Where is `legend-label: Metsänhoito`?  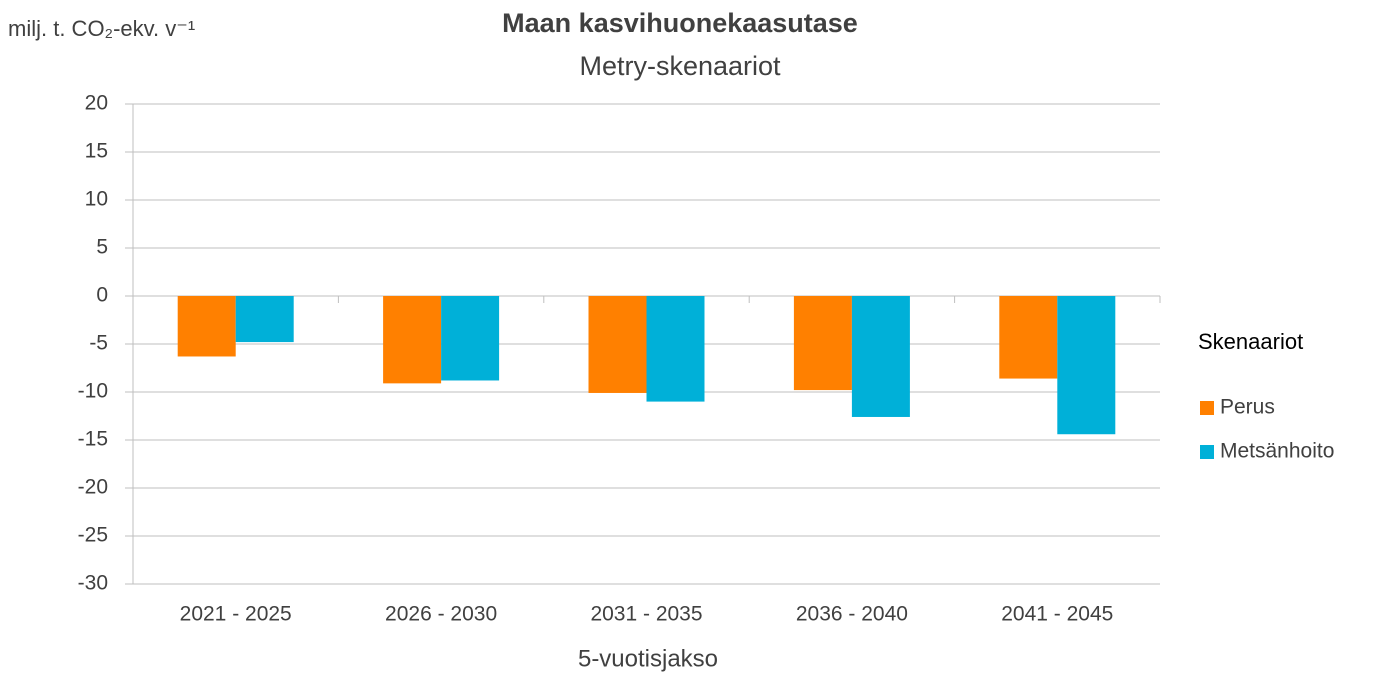
legend-label: Metsänhoito is located at coordinates (1277, 451).